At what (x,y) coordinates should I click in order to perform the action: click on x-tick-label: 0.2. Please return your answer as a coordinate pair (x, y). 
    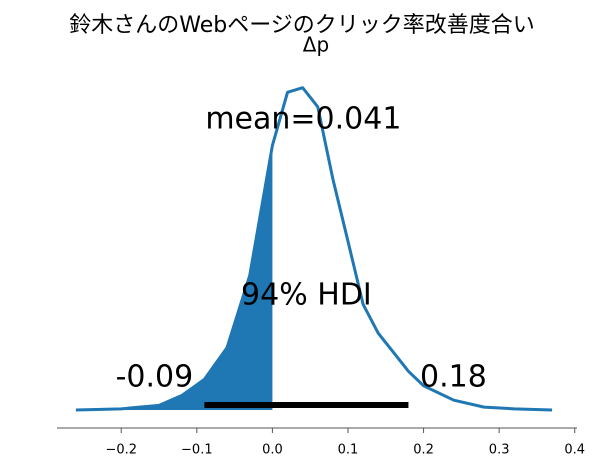
    Looking at the image, I should click on (423, 450).